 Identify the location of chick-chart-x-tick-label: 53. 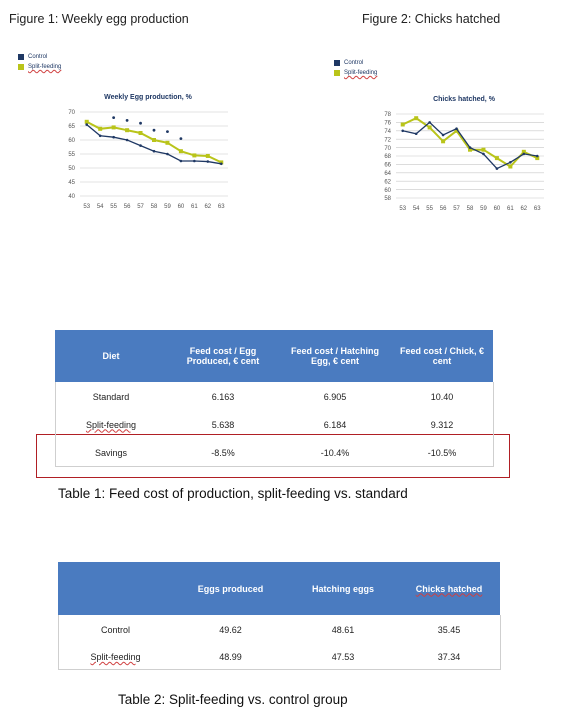
(402, 209).